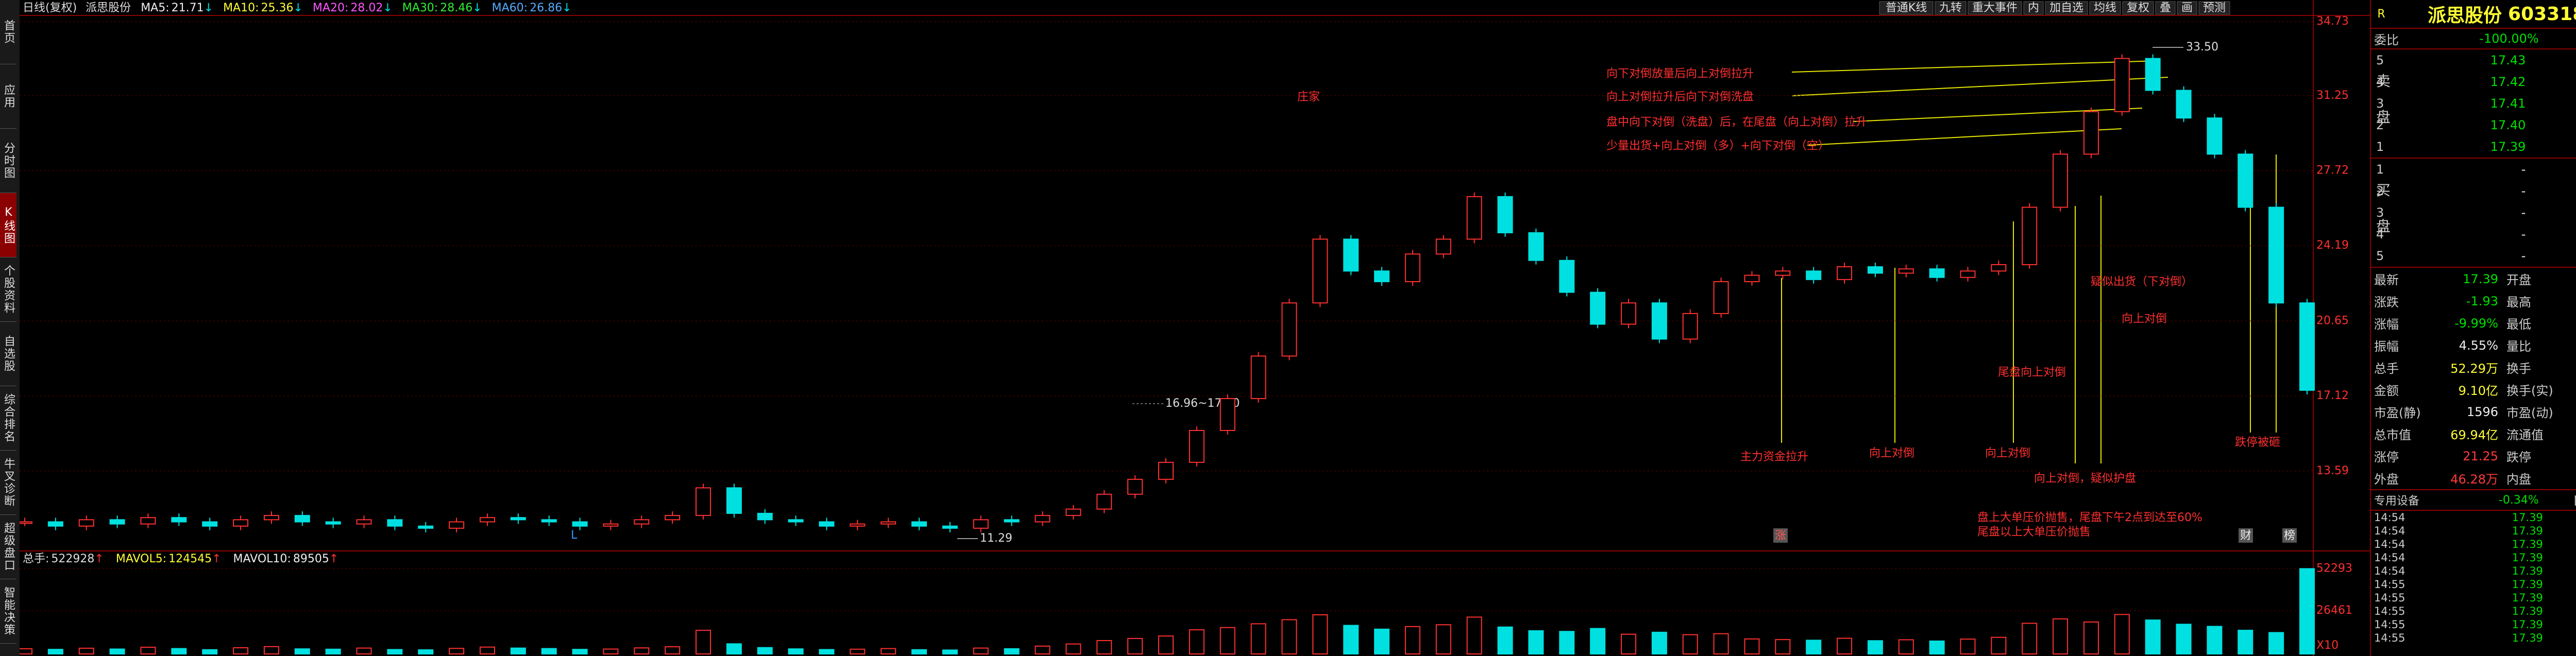 This screenshot has width=2576, height=656. What do you see at coordinates (2380, 170) in the screenshot?
I see `level: 1` at bounding box center [2380, 170].